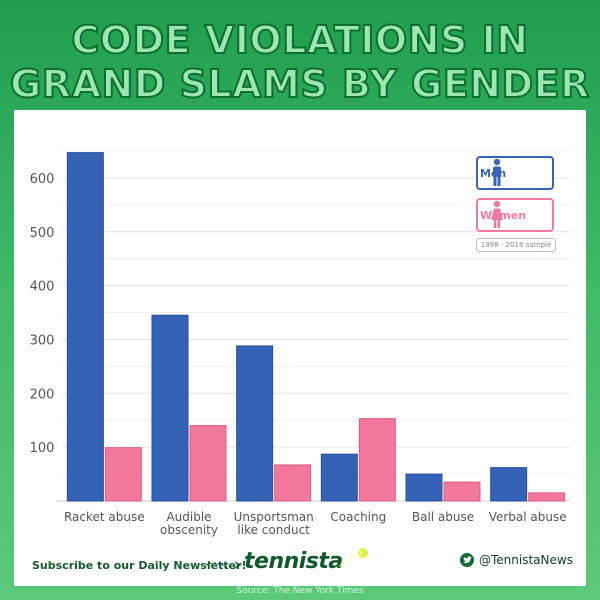 This screenshot has width=600, height=600. Describe the element at coordinates (300, 591) in the screenshot. I see `source-note: Source: The New York Times` at that location.